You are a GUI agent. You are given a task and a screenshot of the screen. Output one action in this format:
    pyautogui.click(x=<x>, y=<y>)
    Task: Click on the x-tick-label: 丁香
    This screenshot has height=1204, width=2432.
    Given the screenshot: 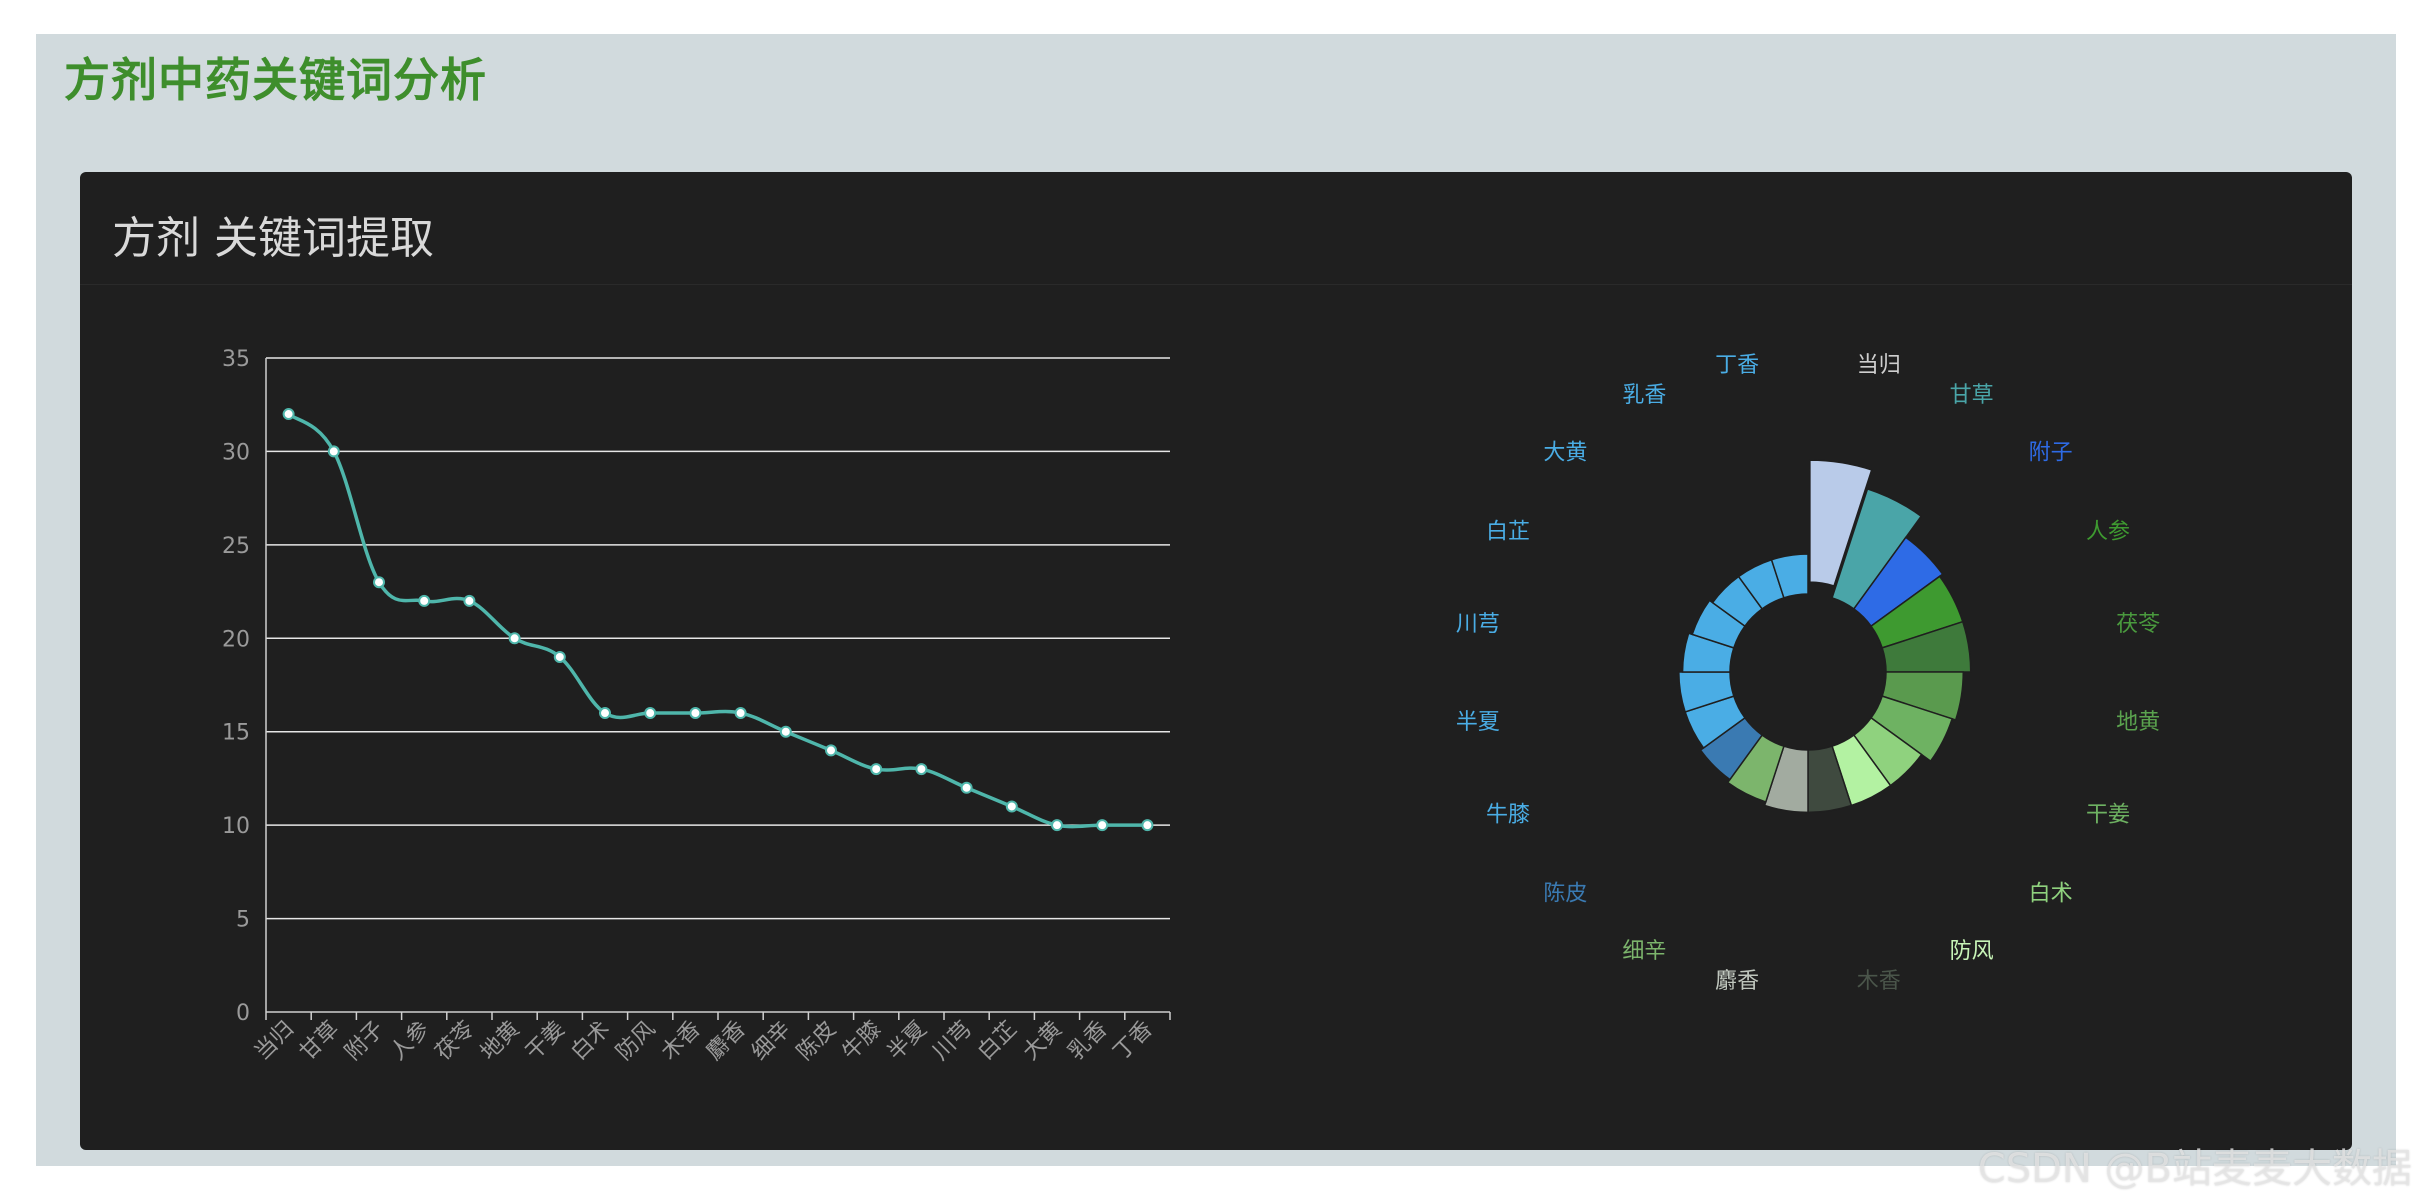 What is the action you would take?
    pyautogui.click(x=1133, y=1041)
    